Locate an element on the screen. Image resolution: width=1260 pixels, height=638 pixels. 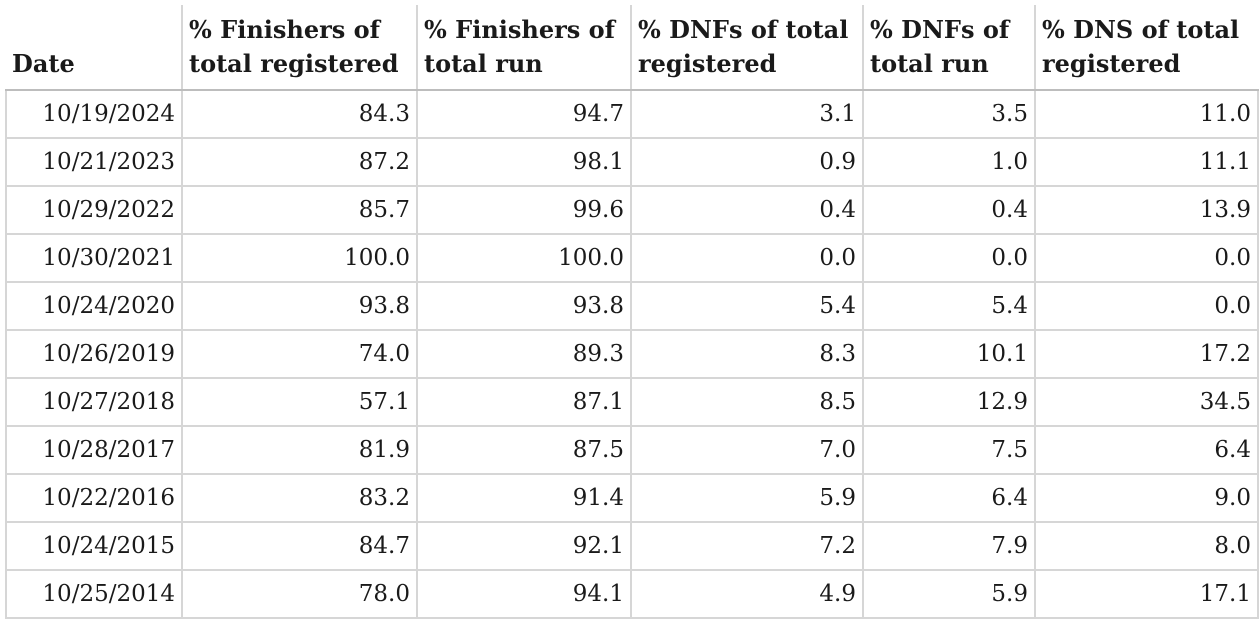
cell-dnfs-of-registered: 8.3 is located at coordinates (747, 354).